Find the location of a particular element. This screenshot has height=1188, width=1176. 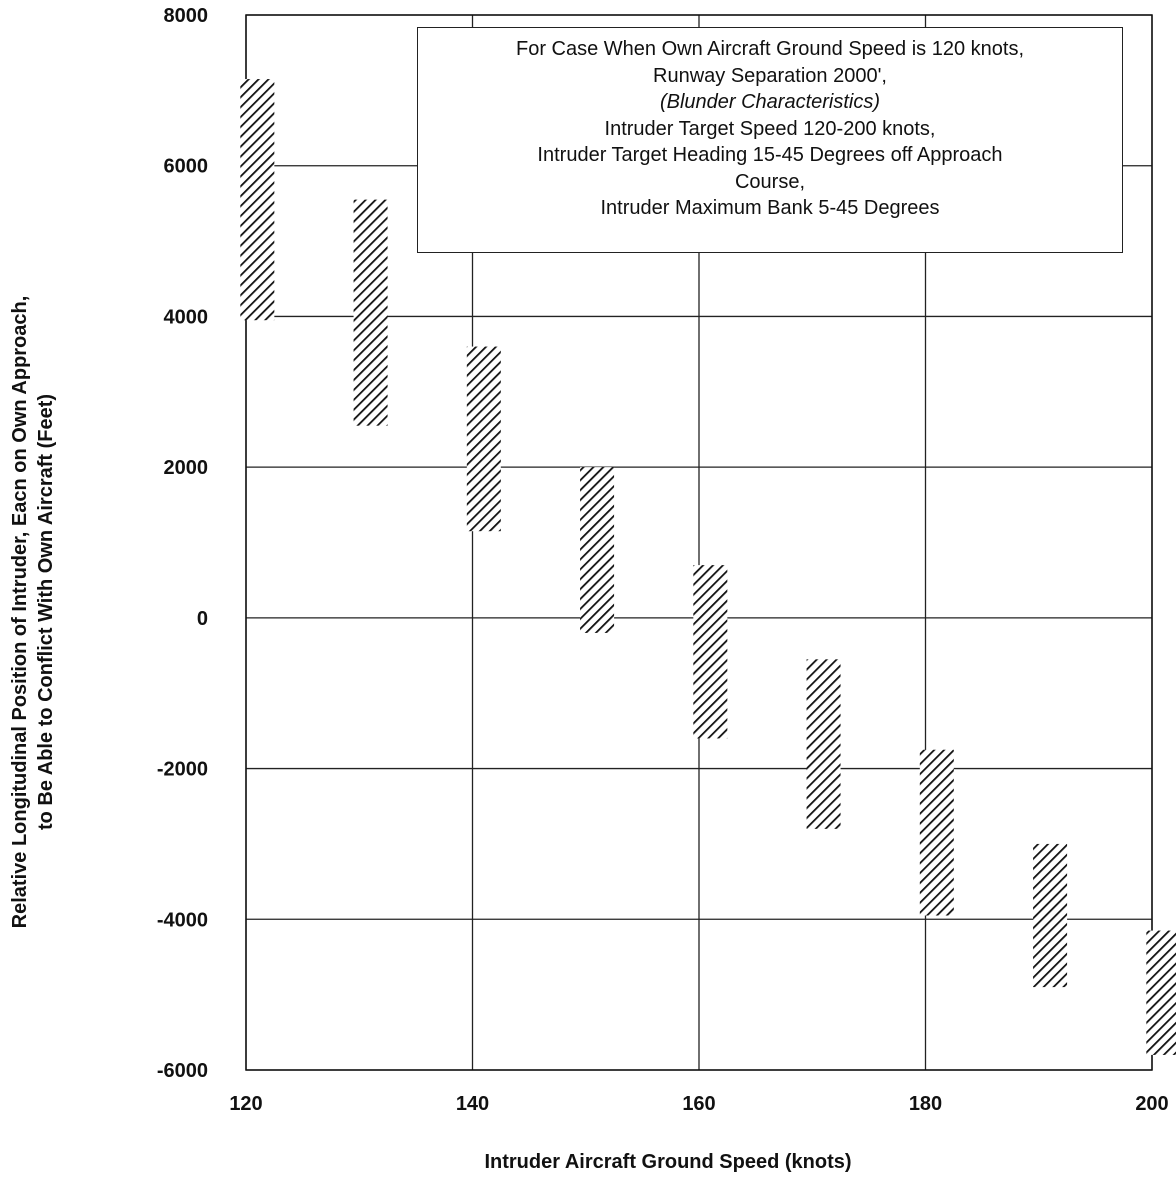

annotation-line: Runway Separation 2000', is located at coordinates (770, 75).